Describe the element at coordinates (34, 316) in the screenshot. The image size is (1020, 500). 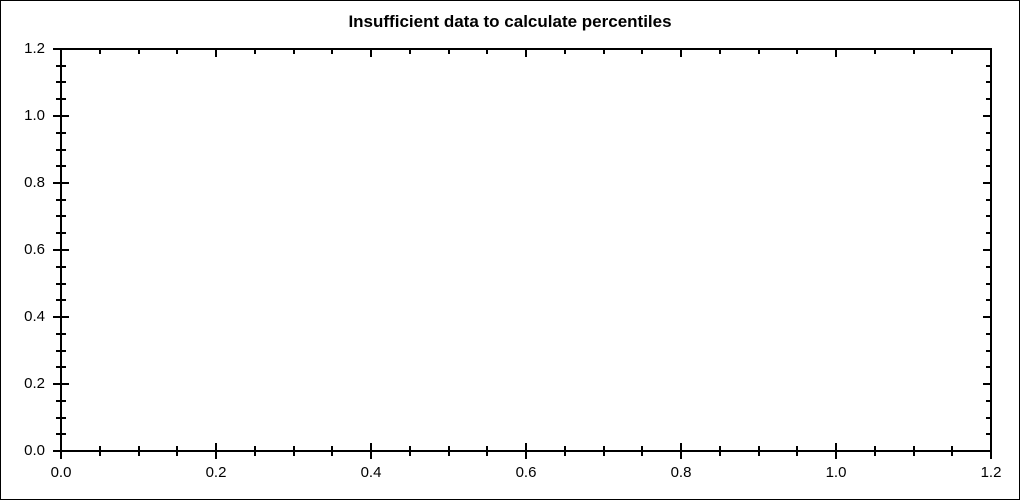
I see `y-tick-label: 0.4` at that location.